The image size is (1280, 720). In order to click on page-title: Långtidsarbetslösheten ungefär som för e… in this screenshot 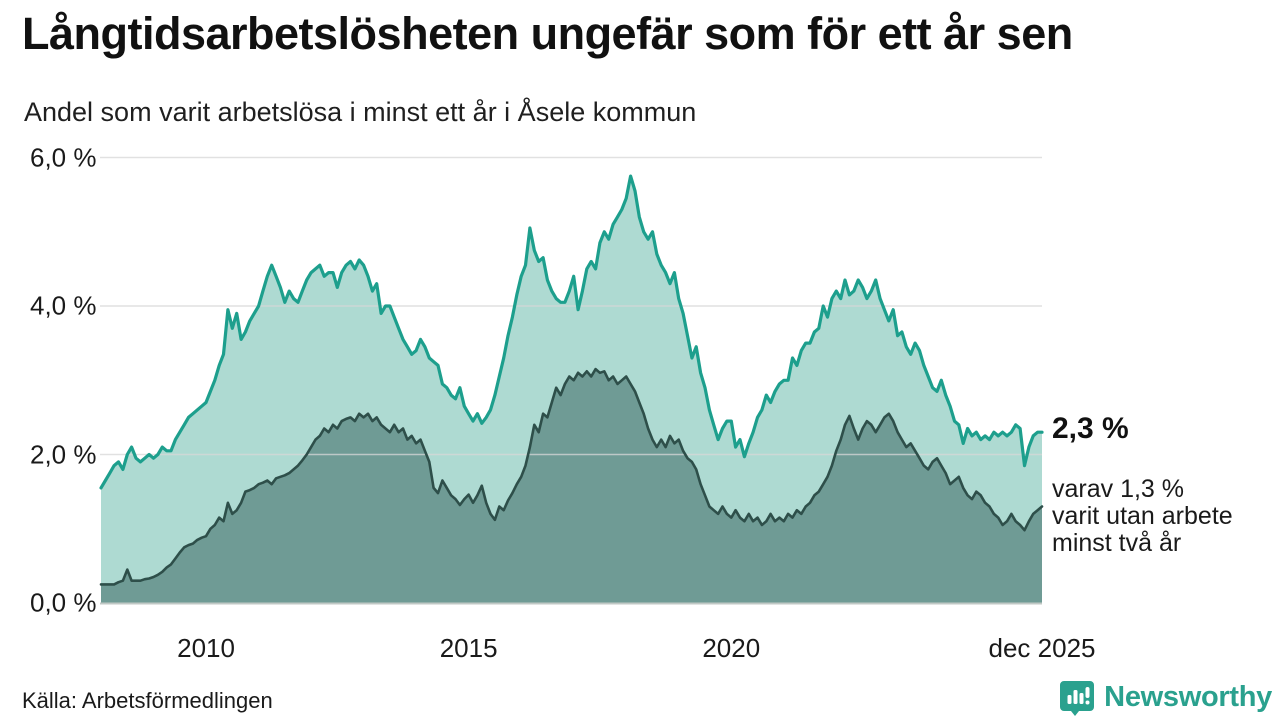, I will do `click(547, 33)`.